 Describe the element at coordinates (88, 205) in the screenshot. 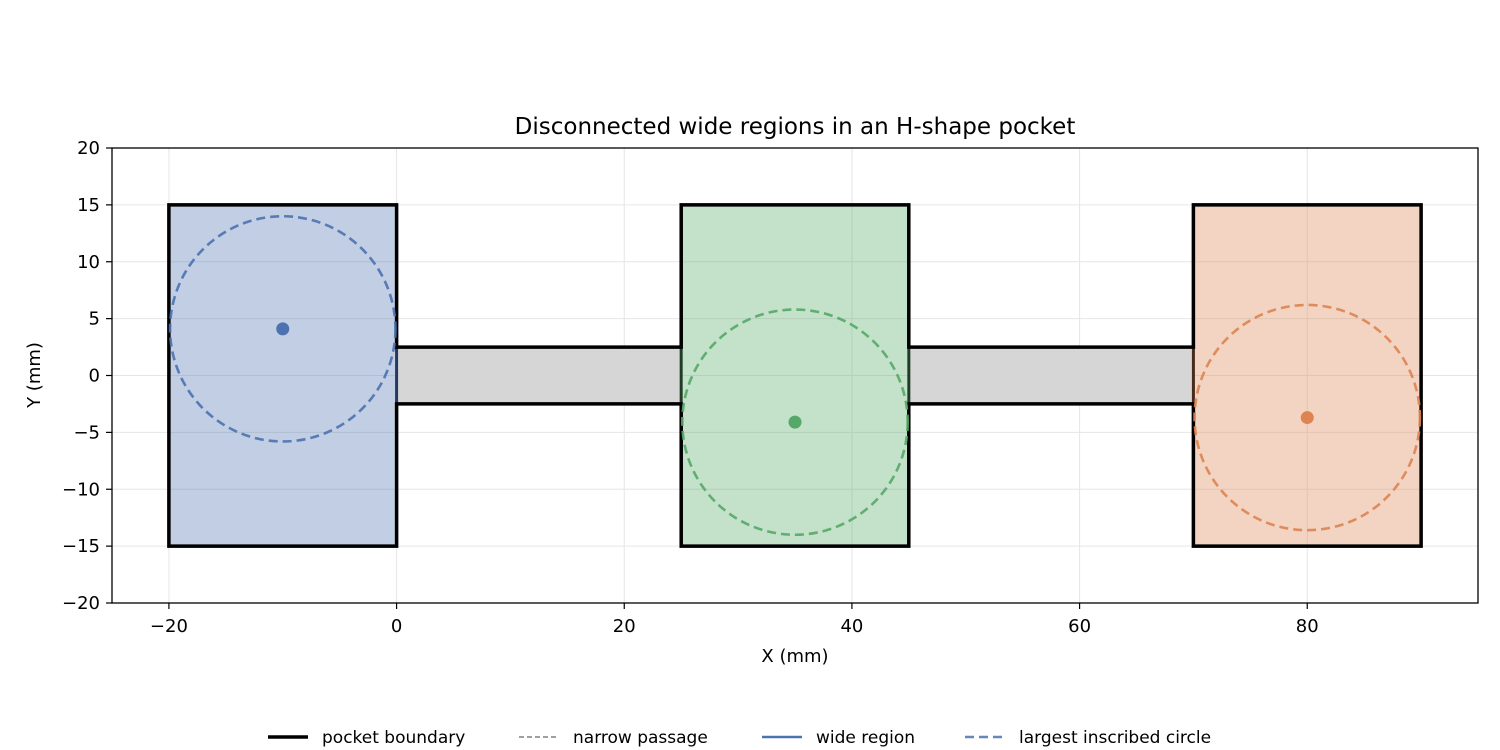

I see `y-tick-label: 15` at that location.